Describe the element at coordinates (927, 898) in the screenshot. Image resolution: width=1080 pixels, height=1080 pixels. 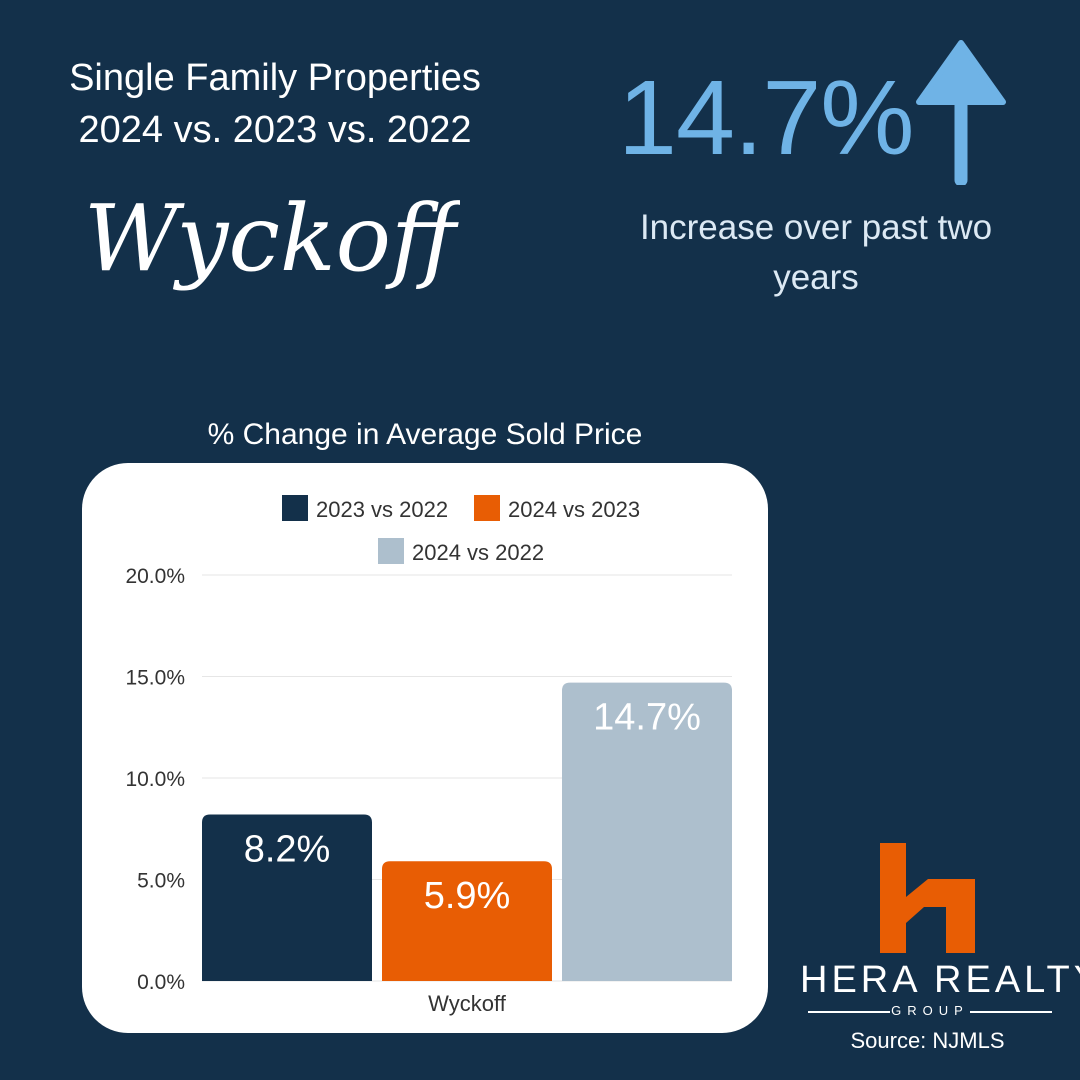
I see `hera-h-logo-icon` at that location.